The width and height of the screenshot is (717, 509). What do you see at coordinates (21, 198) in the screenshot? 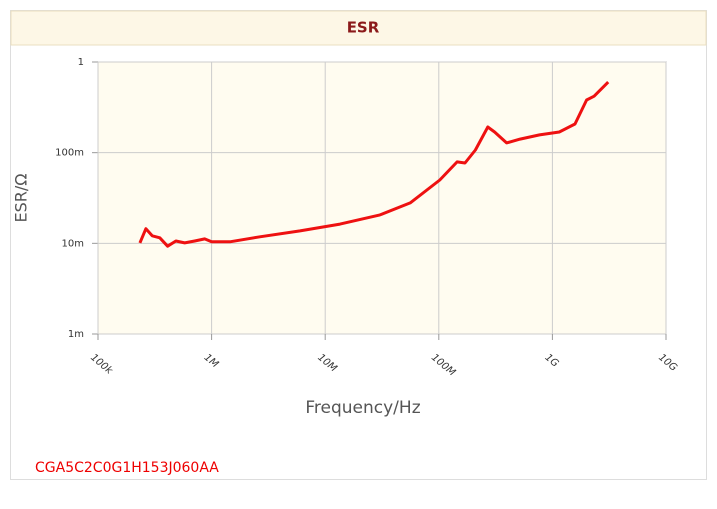
I see `y-axis-label: ESR/Ω` at bounding box center [21, 198].